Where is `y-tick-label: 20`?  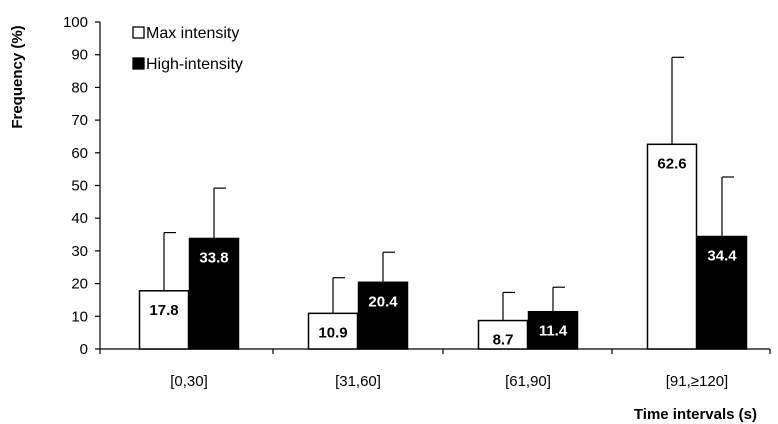
y-tick-label: 20 is located at coordinates (79, 284).